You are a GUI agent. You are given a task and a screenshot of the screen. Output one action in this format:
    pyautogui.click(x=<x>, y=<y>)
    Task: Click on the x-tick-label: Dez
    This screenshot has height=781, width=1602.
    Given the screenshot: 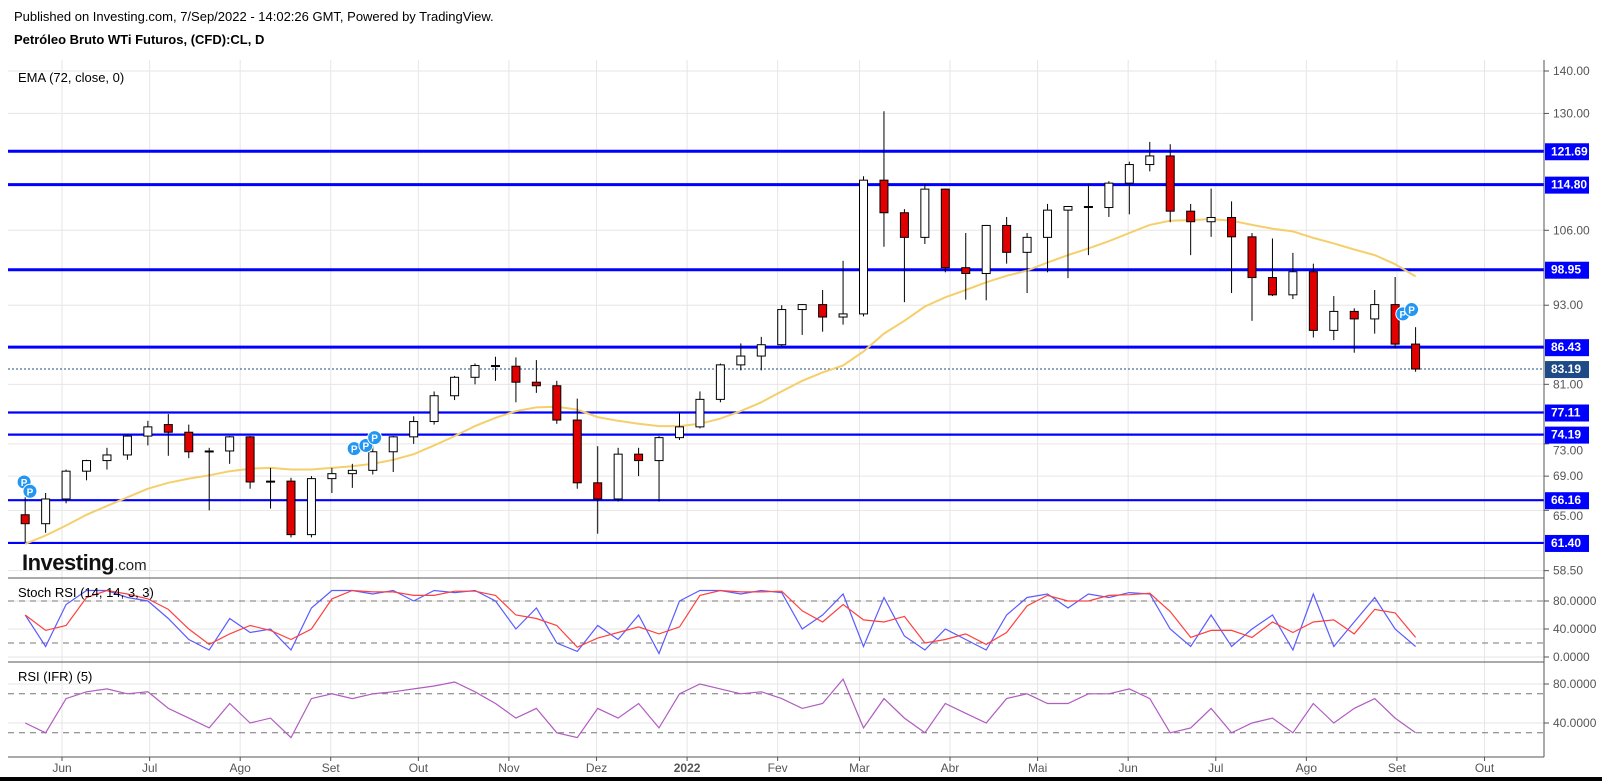 What is the action you would take?
    pyautogui.click(x=596, y=768)
    